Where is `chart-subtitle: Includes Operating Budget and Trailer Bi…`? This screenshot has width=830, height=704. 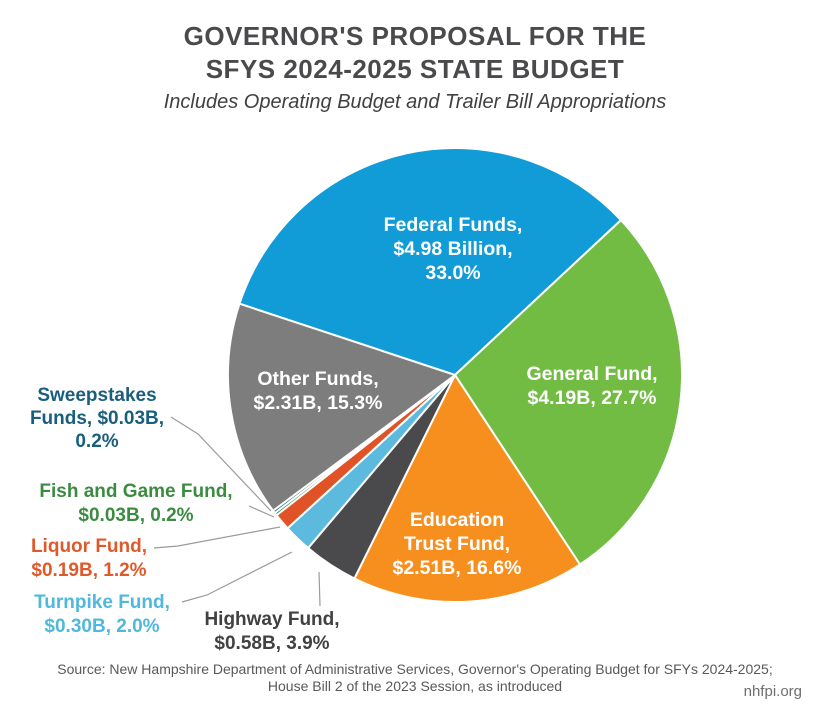
chart-subtitle: Includes Operating Budget and Trailer Bi… is located at coordinates (415, 102).